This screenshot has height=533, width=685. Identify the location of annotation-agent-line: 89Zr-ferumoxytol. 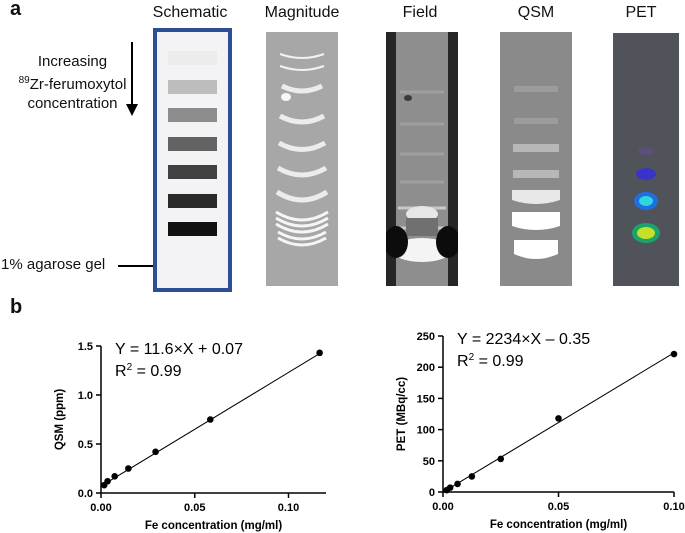
(72, 82).